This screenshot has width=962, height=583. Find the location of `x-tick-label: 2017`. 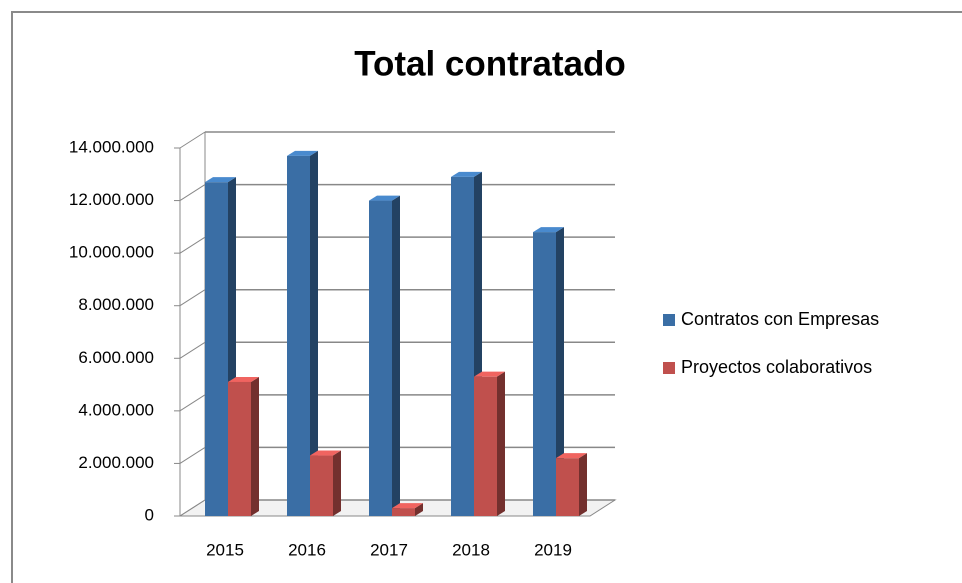

x-tick-label: 2017 is located at coordinates (389, 549).